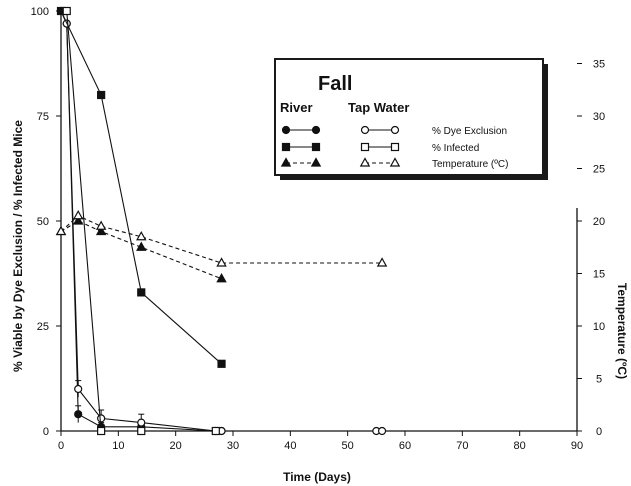  What do you see at coordinates (43, 222) in the screenshot?
I see `y-tick-label: 50` at bounding box center [43, 222].